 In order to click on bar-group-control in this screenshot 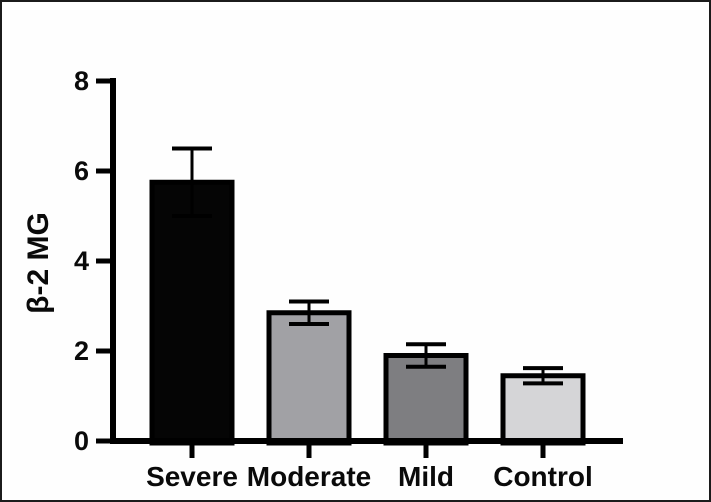, I will do `click(543, 406)`.